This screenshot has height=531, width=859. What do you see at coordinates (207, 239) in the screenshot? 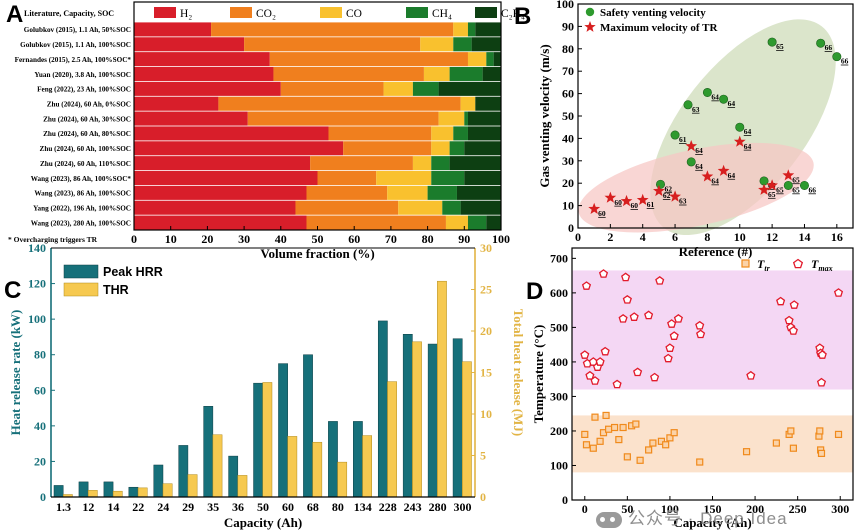
I see `x-tick-label: 20` at bounding box center [207, 239].